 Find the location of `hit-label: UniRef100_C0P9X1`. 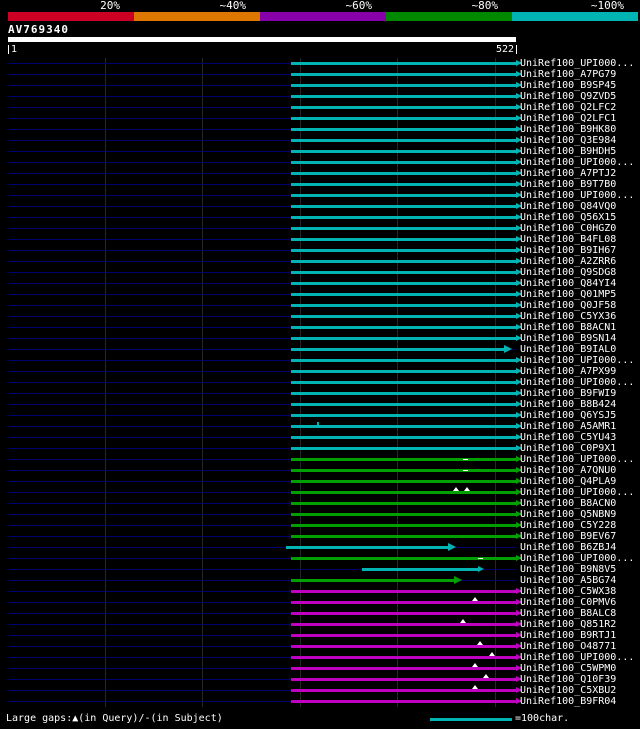

hit-label: UniRef100_C0P9X1 is located at coordinates (568, 448).